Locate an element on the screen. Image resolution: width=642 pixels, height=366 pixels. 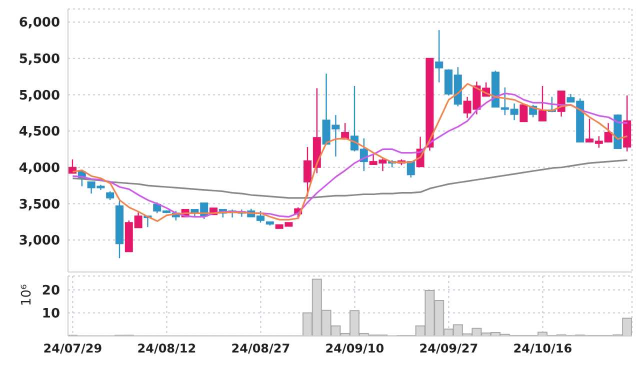
y-tick-label: 6,000 is located at coordinates (39, 23).